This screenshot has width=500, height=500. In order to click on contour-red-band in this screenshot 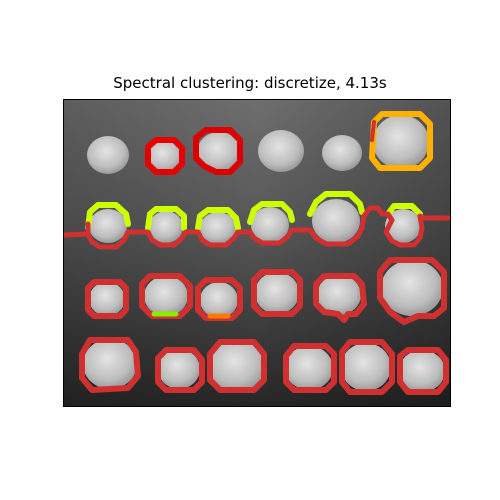, I will do `click(257, 227)`.